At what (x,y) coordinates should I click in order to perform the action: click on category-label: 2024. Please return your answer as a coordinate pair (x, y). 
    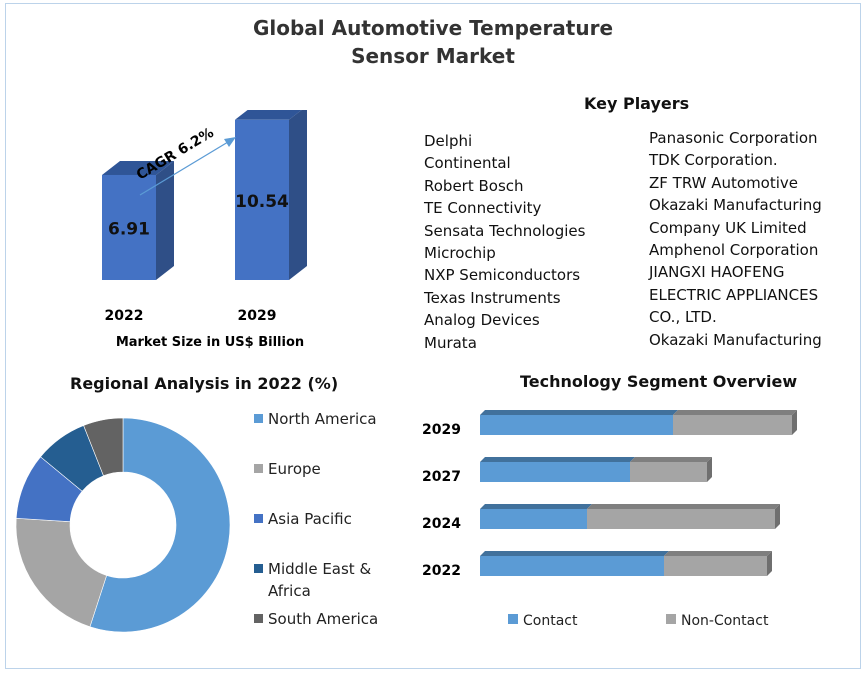
    Looking at the image, I should click on (441, 524).